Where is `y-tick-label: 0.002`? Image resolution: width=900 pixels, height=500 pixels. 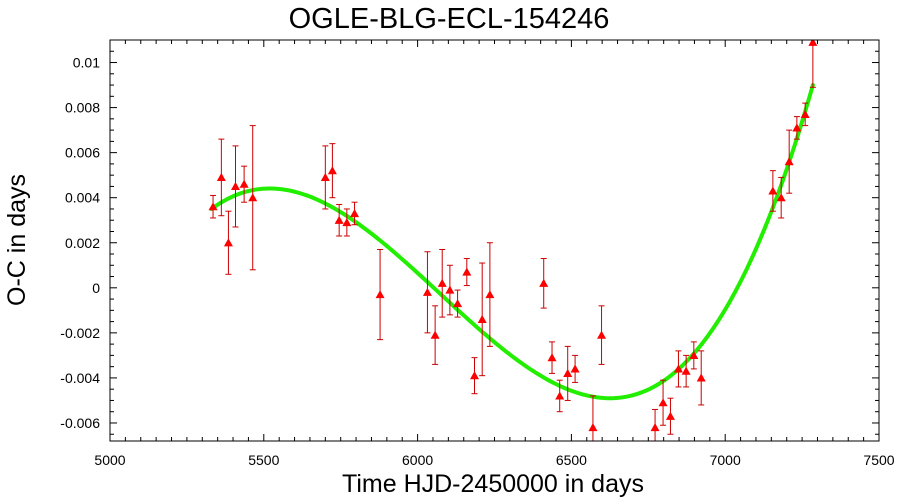
y-tick-label: 0.002 is located at coordinates (82, 243).